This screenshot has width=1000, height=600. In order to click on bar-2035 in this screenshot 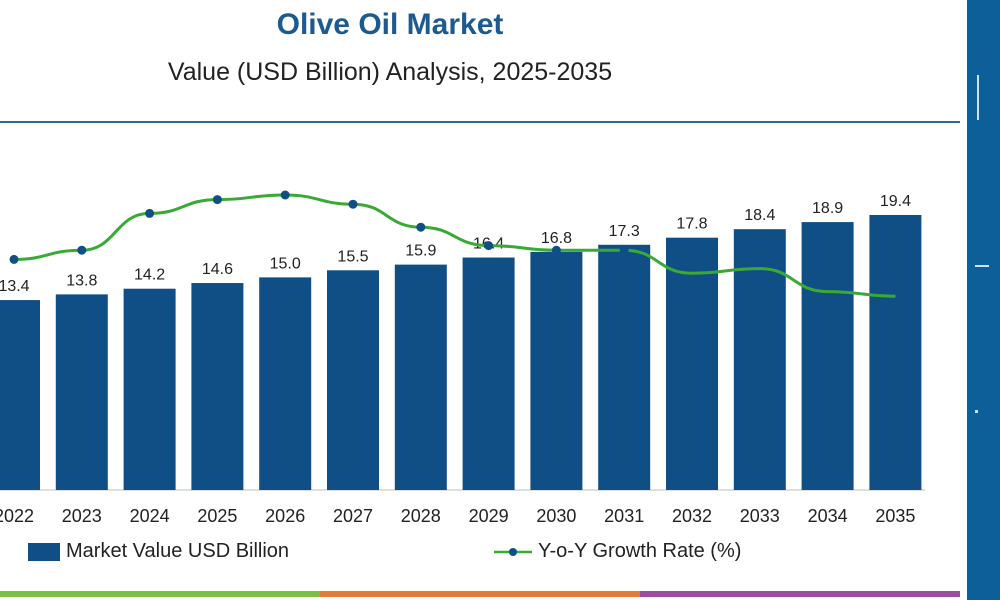, I will do `click(895, 352)`.